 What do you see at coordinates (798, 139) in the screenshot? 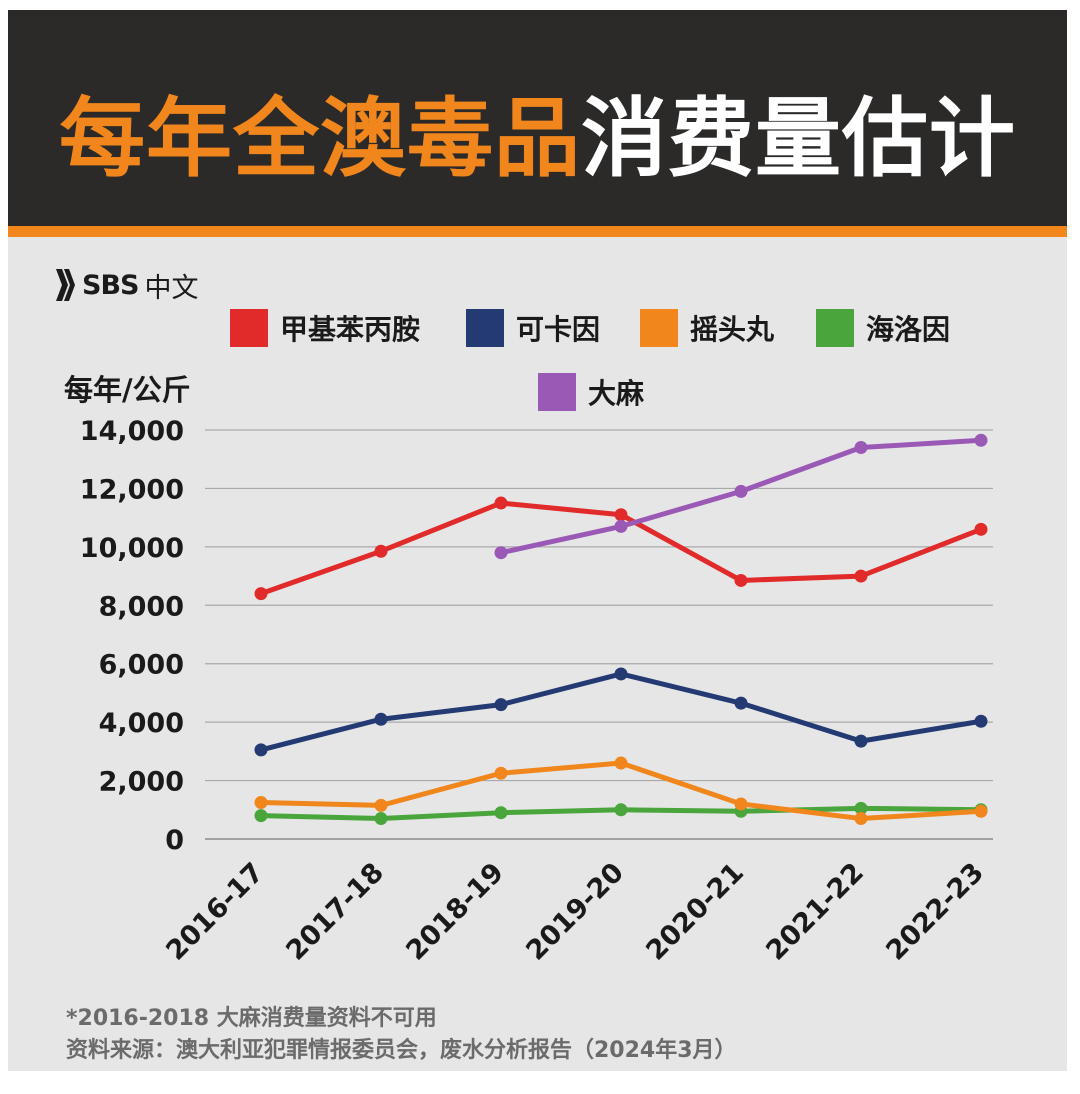
I see `title-rest: 消费量估计` at bounding box center [798, 139].